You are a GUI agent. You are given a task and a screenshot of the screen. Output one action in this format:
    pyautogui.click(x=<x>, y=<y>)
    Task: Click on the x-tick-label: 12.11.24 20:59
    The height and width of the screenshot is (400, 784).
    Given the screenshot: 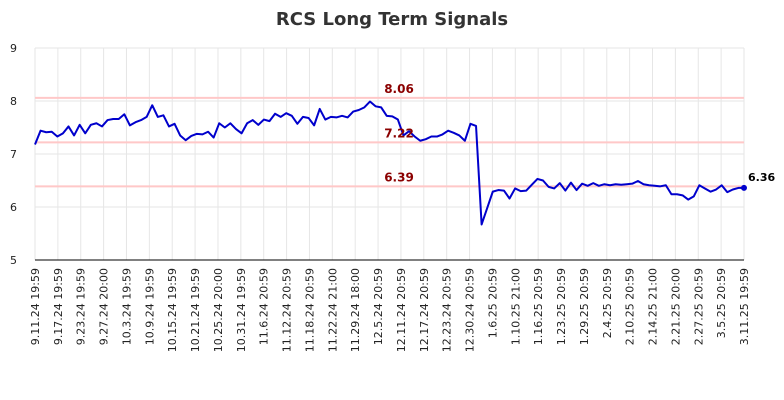 What is the action you would take?
    pyautogui.click(x=401, y=310)
    